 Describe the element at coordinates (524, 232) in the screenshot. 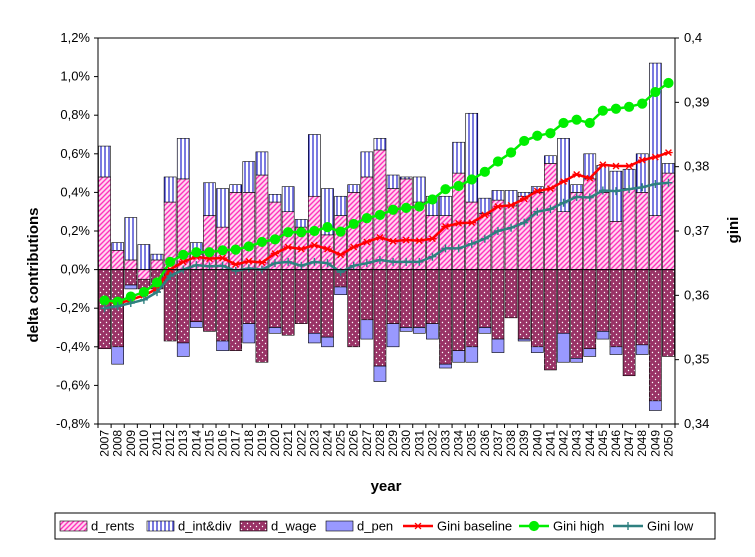

I see `bar-d-rents-2039` at that location.